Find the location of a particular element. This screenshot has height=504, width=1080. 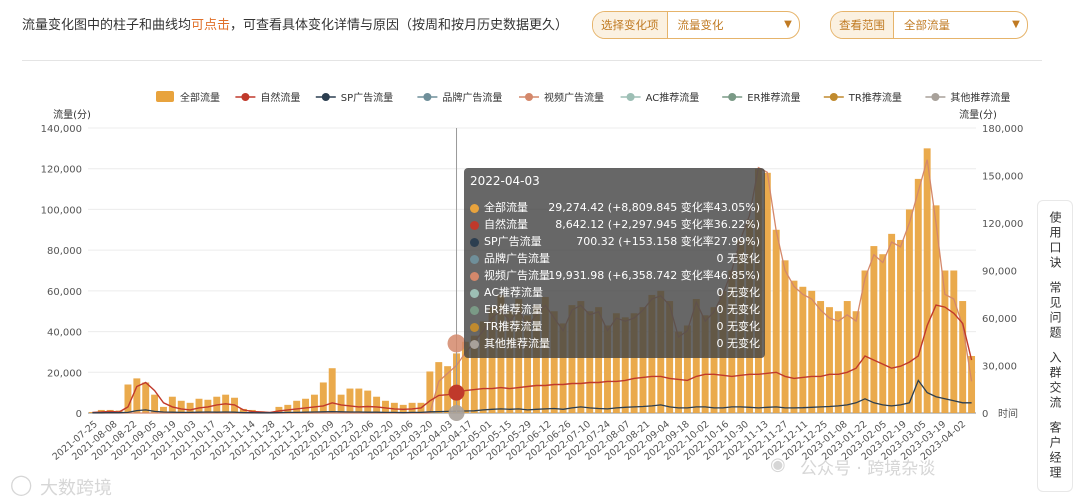

help-side-panel: 使用口诀 常见问题 入群交流 客户经理 is located at coordinates (1055, 346).